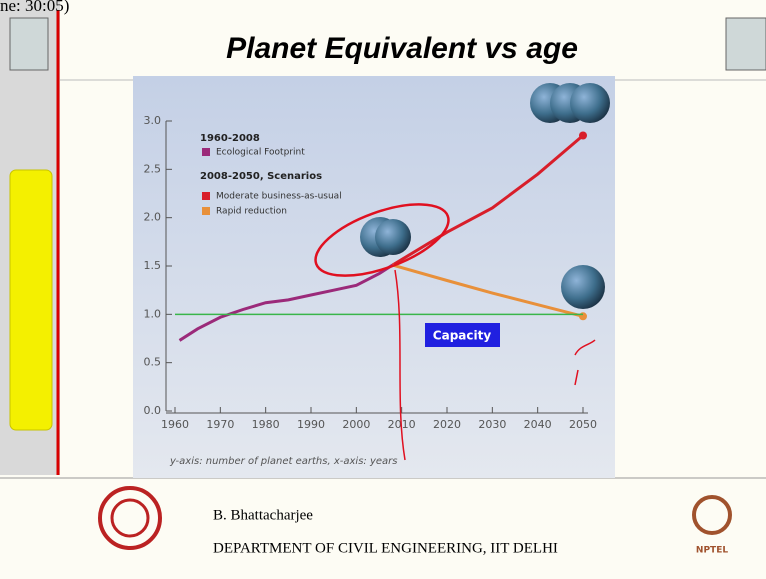 The width and height of the screenshot is (766, 579). I want to click on capacity-label: Capacity, so click(462, 336).